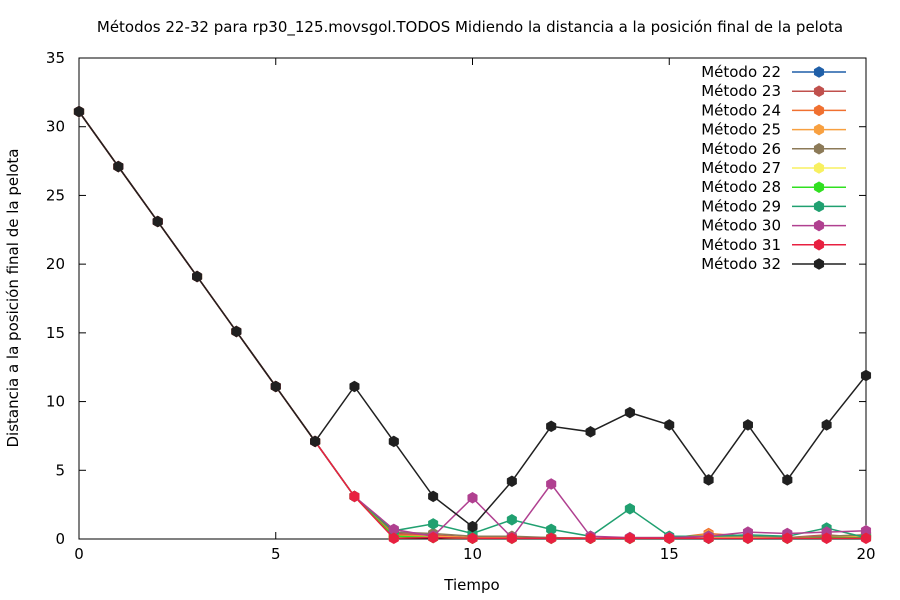 The image size is (900, 600). I want to click on legend-label: Método 27, so click(741, 168).